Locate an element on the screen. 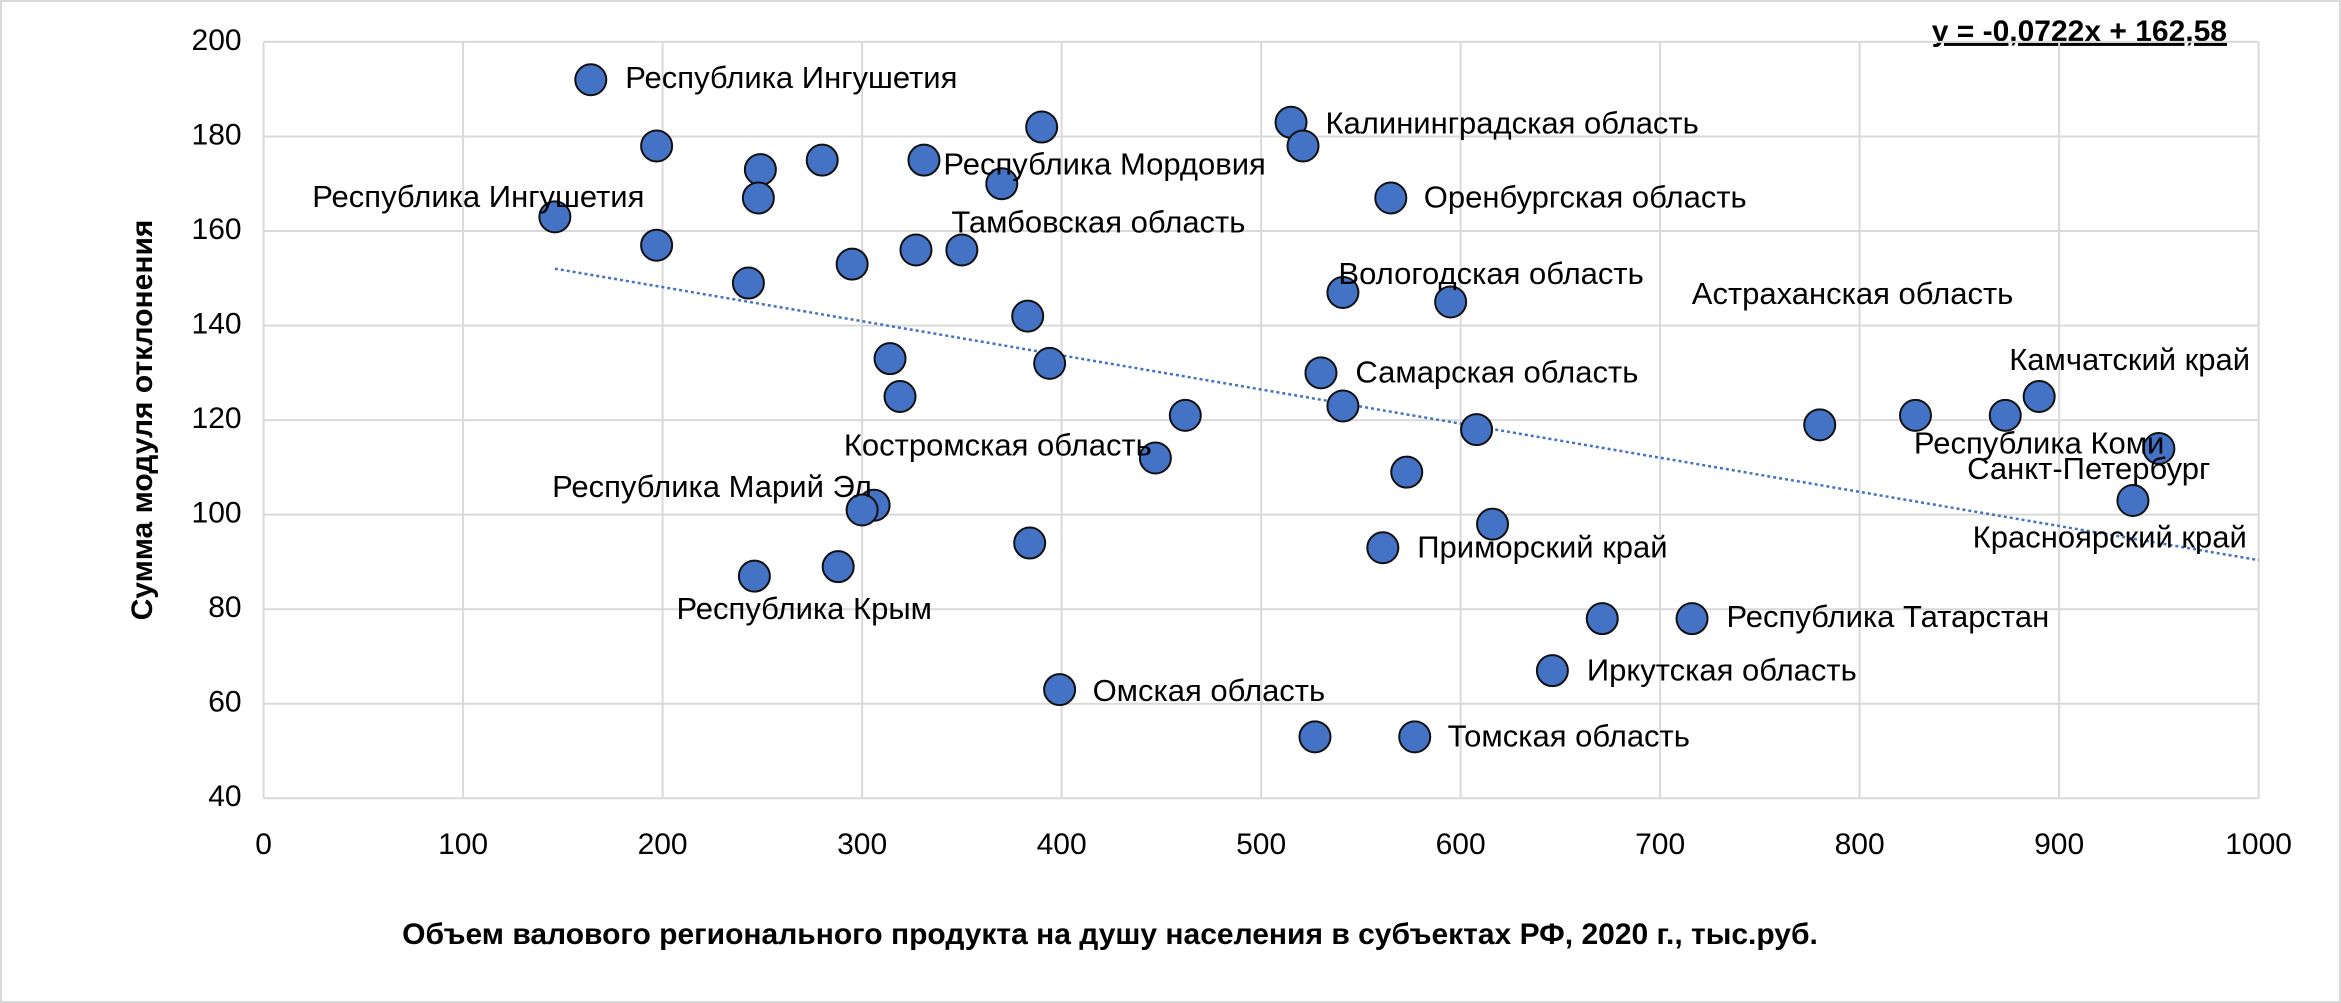  x-tick-label: 0 is located at coordinates (263, 844).